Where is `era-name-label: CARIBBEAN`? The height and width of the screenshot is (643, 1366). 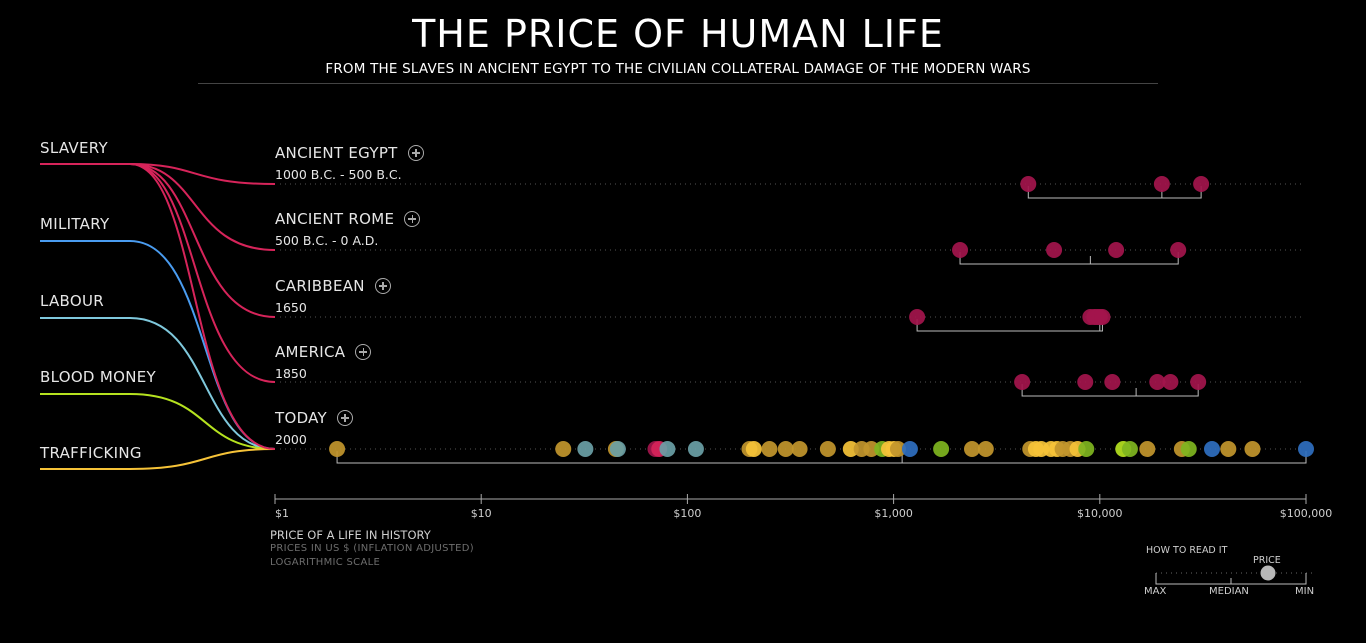 era-name-label: CARIBBEAN is located at coordinates (320, 286).